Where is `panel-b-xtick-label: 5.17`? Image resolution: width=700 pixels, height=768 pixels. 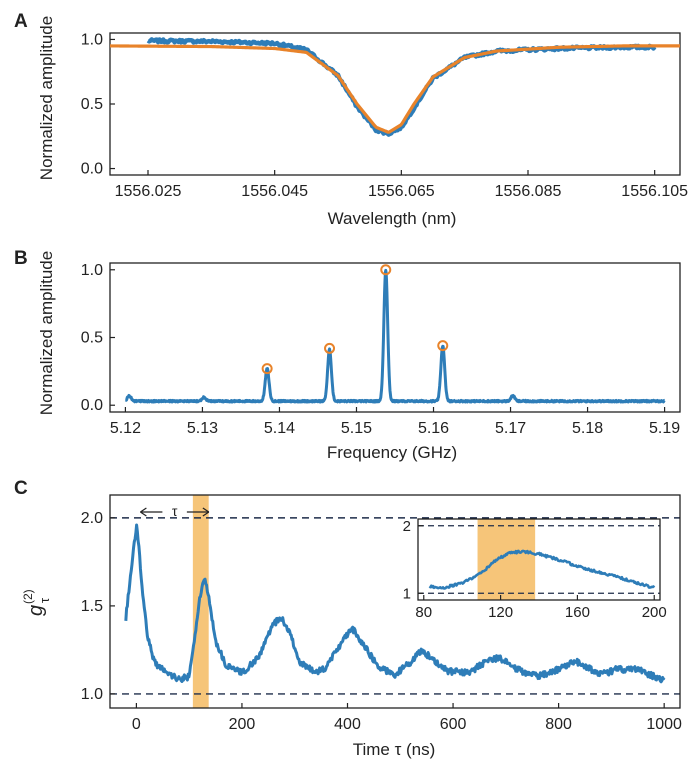 panel-b-xtick-label: 5.17 is located at coordinates (510, 428).